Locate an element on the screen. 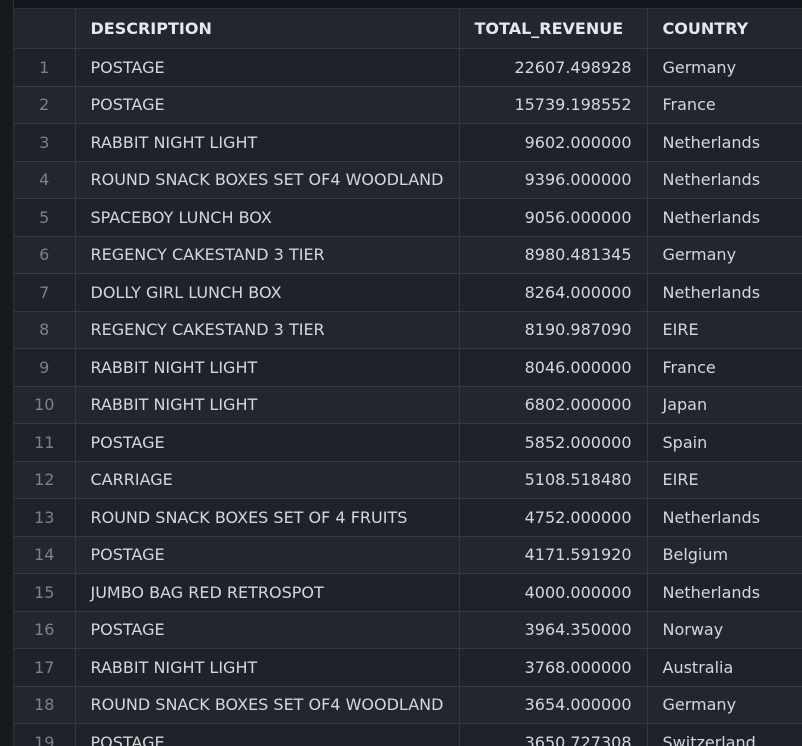 This screenshot has width=802, height=746. total-revenue-cell: 15739.198552 is located at coordinates (553, 105).